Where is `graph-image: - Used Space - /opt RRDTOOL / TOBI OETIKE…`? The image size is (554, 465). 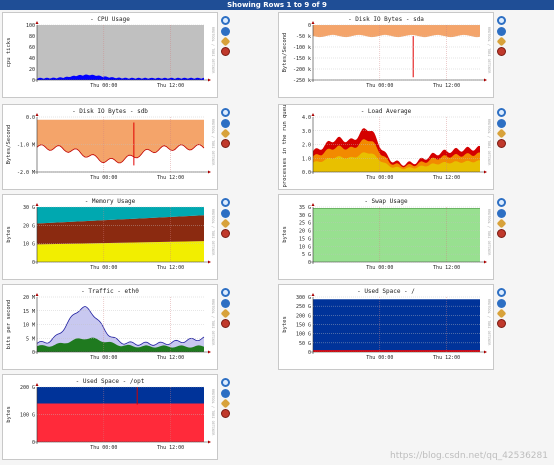 graph-image: - Used Space - /opt RRDTOOL / TOBI OETIKE… is located at coordinates (110, 417).